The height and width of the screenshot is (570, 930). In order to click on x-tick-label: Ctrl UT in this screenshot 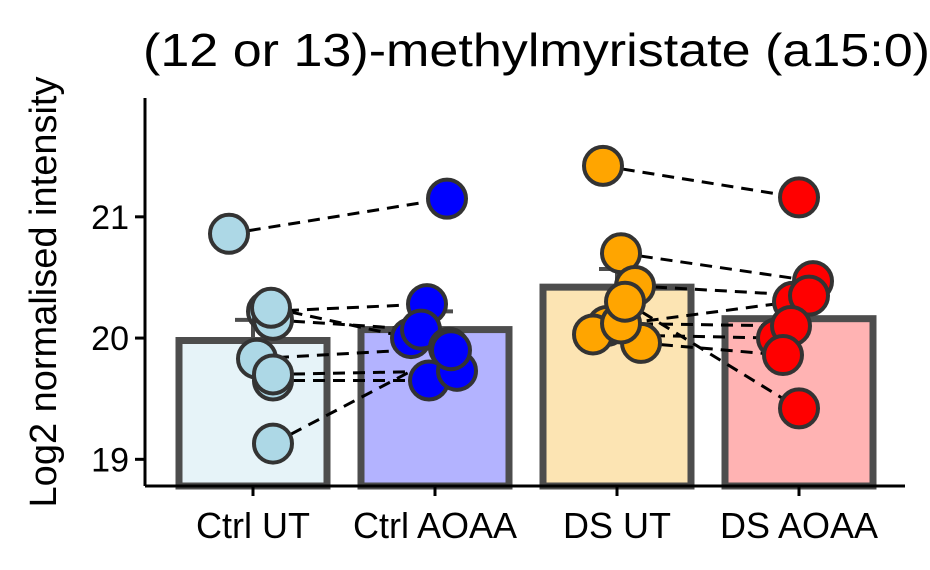, I will do `click(253, 525)`.